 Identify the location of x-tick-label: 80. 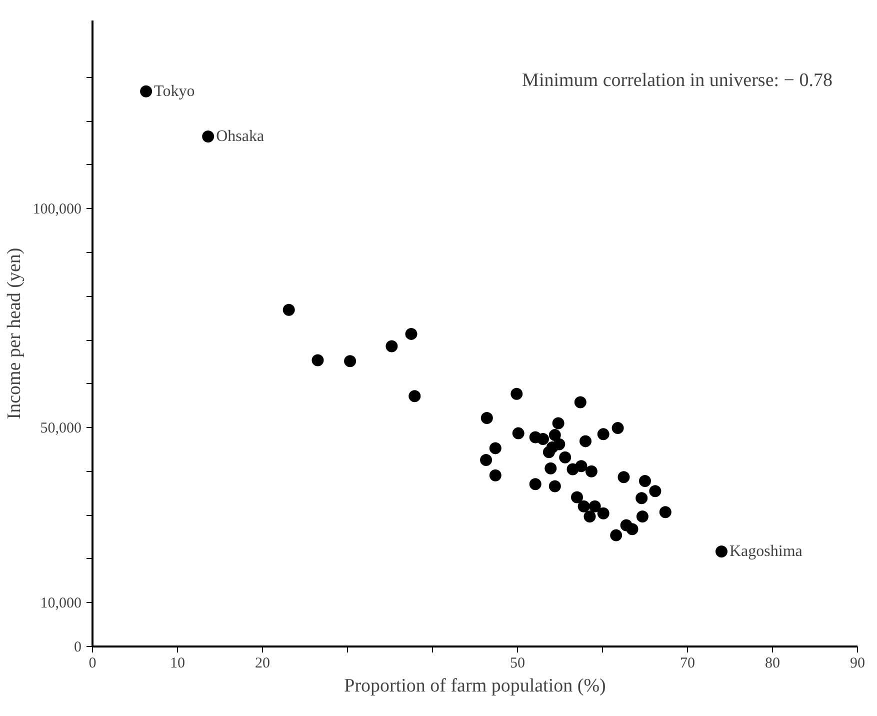
(772, 664).